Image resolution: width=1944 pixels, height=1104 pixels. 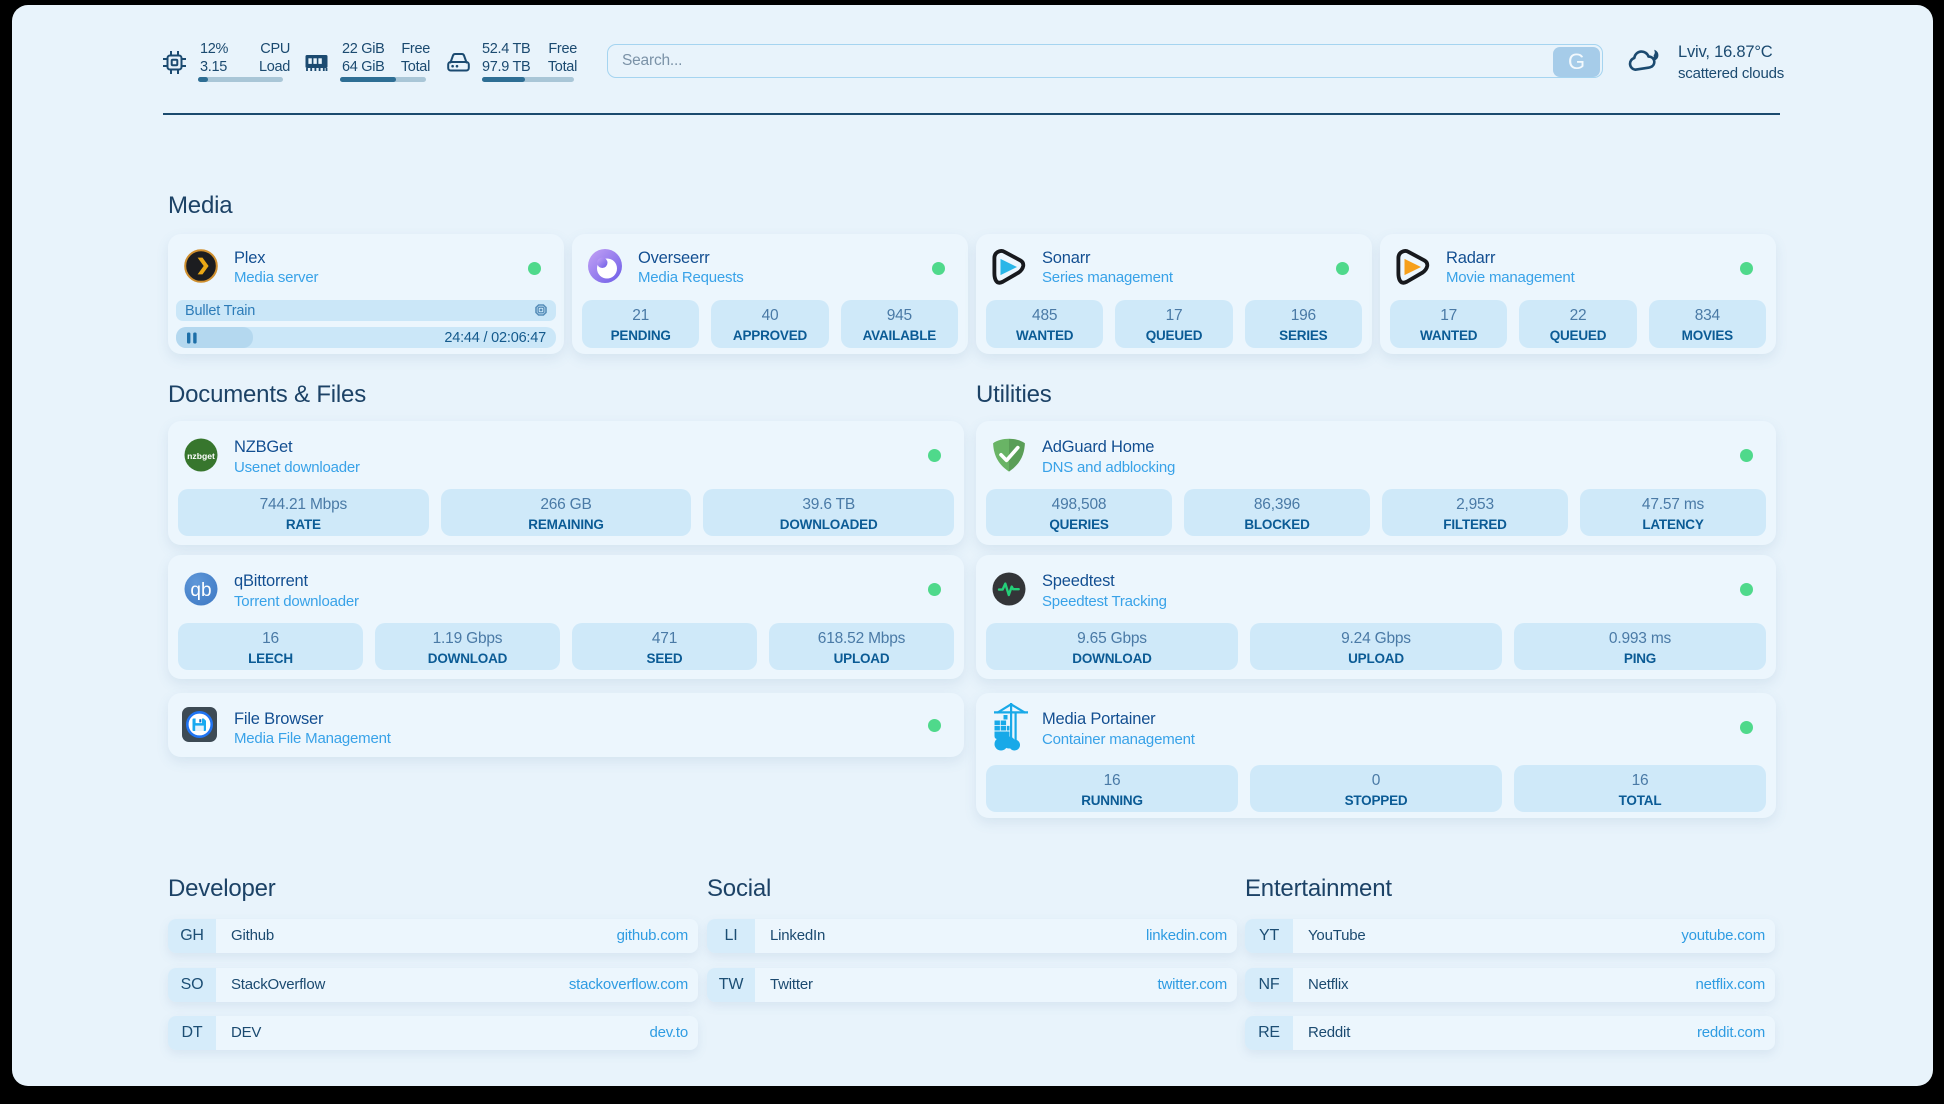 I want to click on svg-text: qb, so click(x=200, y=590).